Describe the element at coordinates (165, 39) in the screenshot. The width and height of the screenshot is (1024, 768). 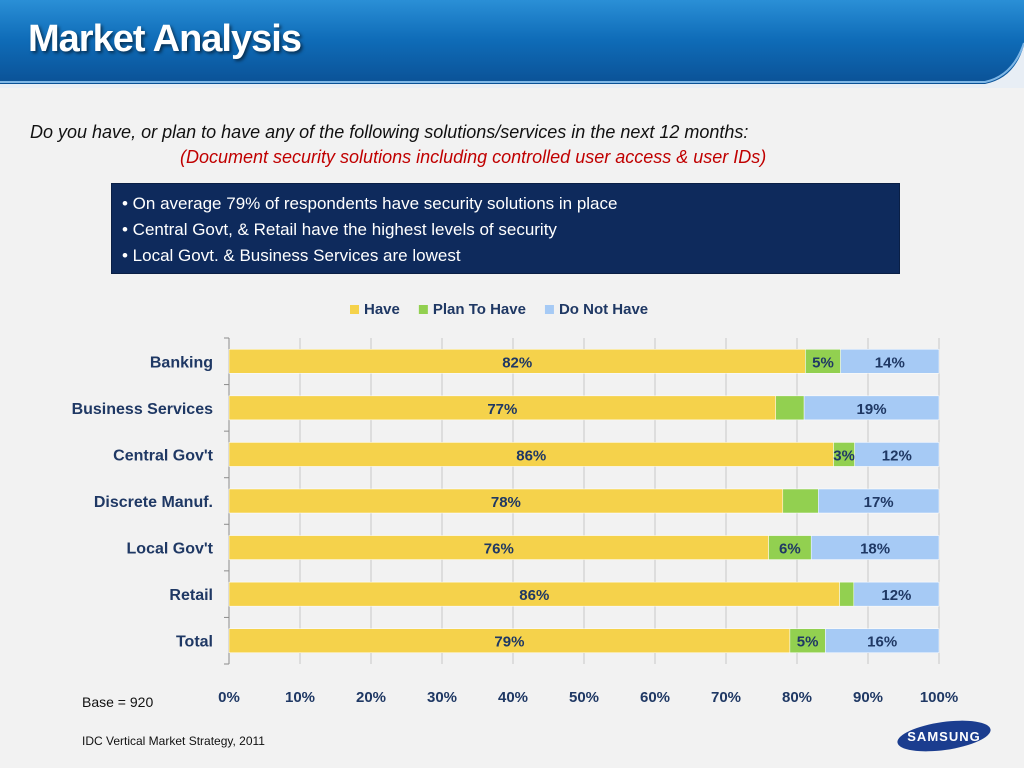
I see `slide-title: Market Analysis` at that location.